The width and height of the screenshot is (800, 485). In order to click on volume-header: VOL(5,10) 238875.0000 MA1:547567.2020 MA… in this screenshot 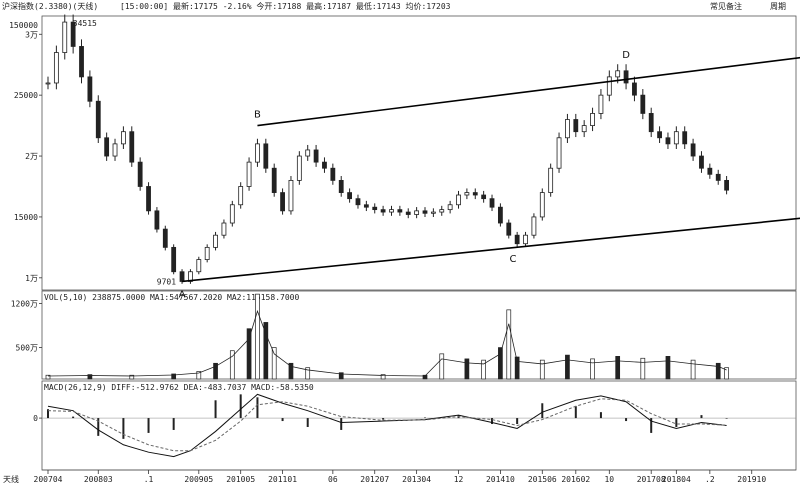, I will do `click(171, 297)`.